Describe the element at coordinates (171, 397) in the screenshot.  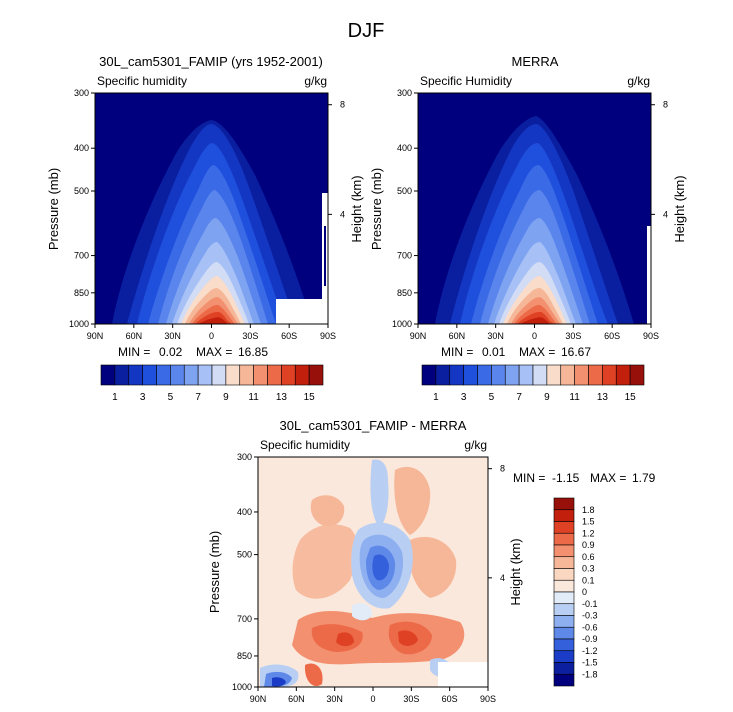
I see `colorbar-label: 5` at that location.